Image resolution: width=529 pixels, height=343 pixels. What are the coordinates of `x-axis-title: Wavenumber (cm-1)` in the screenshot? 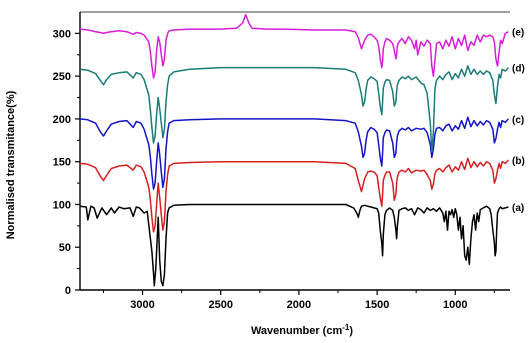 It's located at (302, 330).